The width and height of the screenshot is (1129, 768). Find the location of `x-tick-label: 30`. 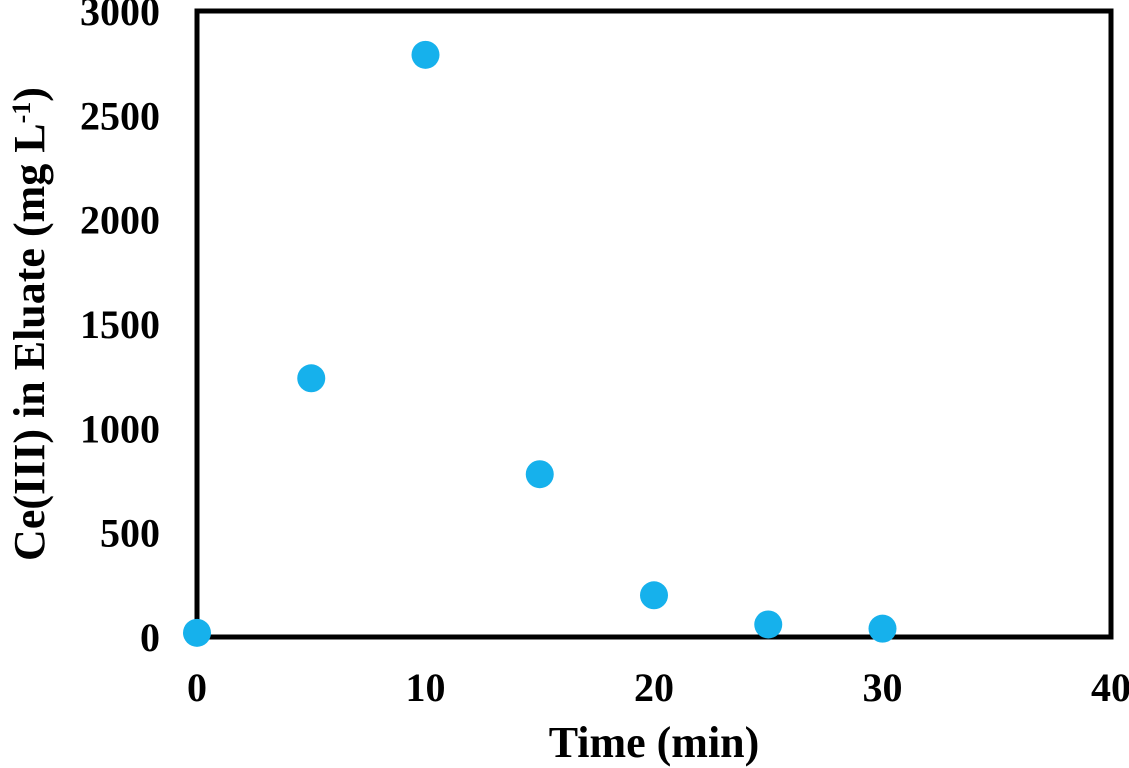

x-tick-label: 30 is located at coordinates (883, 687).